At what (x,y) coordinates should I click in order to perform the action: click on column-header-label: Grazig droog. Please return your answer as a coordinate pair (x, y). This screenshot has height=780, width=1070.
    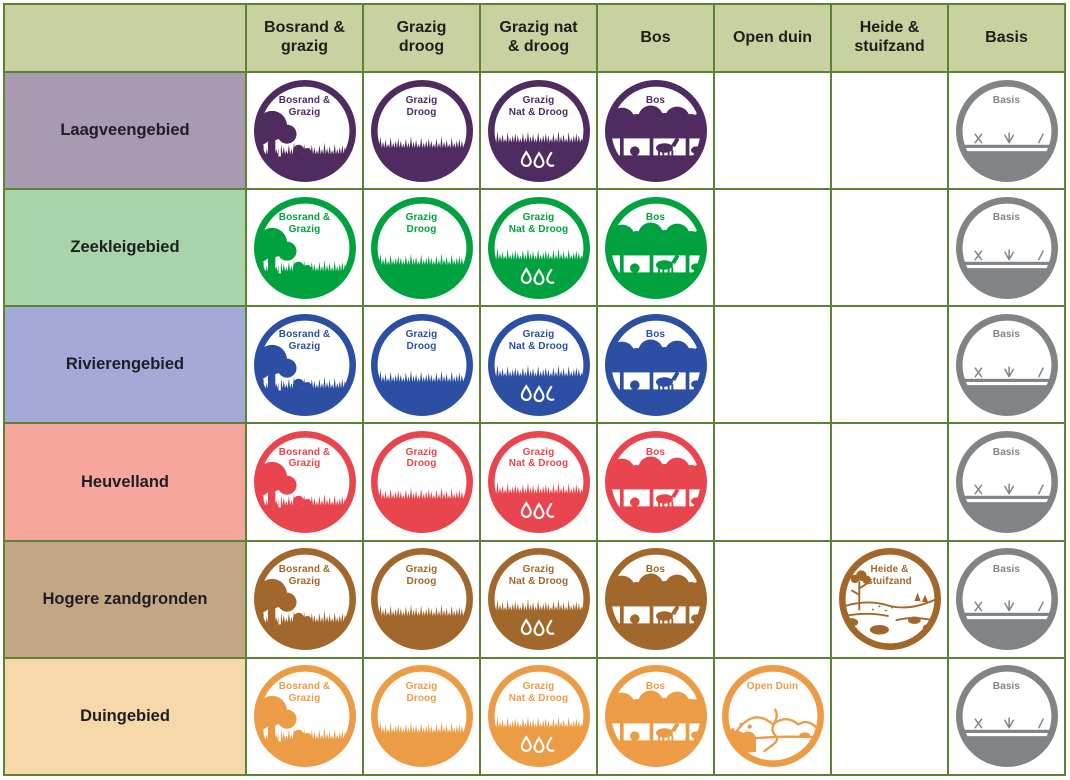
    Looking at the image, I should click on (421, 37).